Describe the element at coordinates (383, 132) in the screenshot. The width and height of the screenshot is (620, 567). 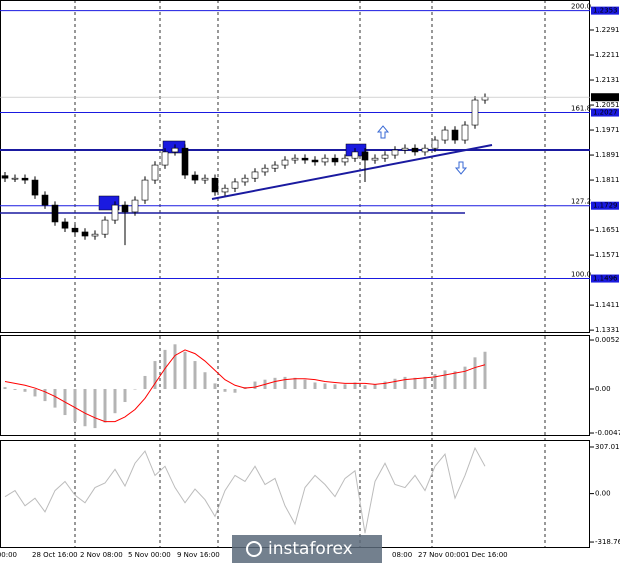
I see `up-arrow` at that location.